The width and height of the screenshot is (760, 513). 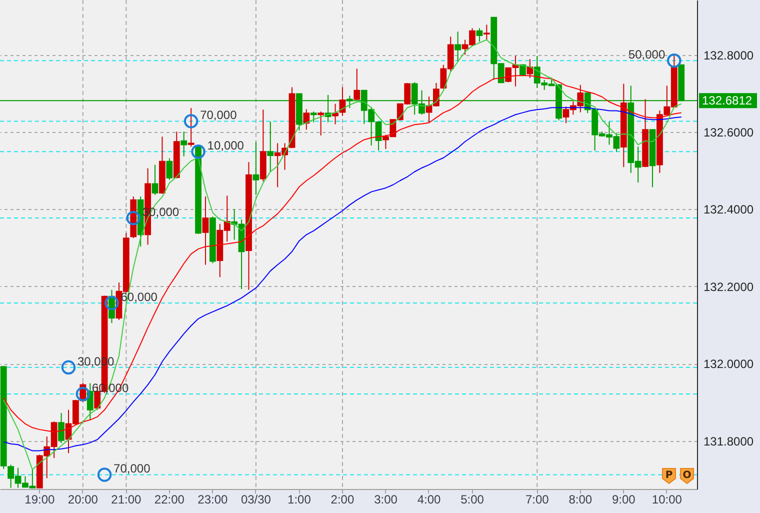 I want to click on x-tick-label: 03/30, so click(x=256, y=499).